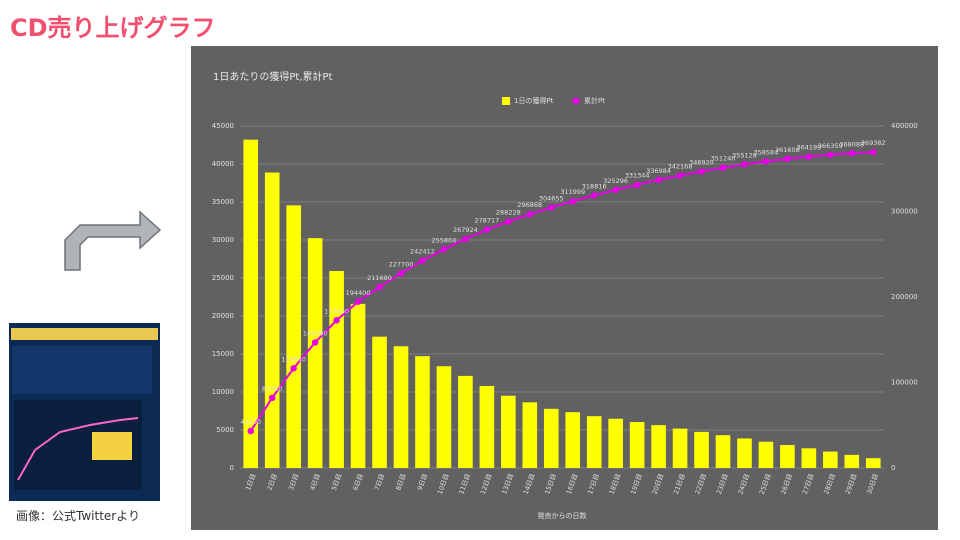 Image resolution: width=960 pixels, height=540 pixels. What do you see at coordinates (615, 181) in the screenshot?
I see `data-label: 325296` at bounding box center [615, 181].